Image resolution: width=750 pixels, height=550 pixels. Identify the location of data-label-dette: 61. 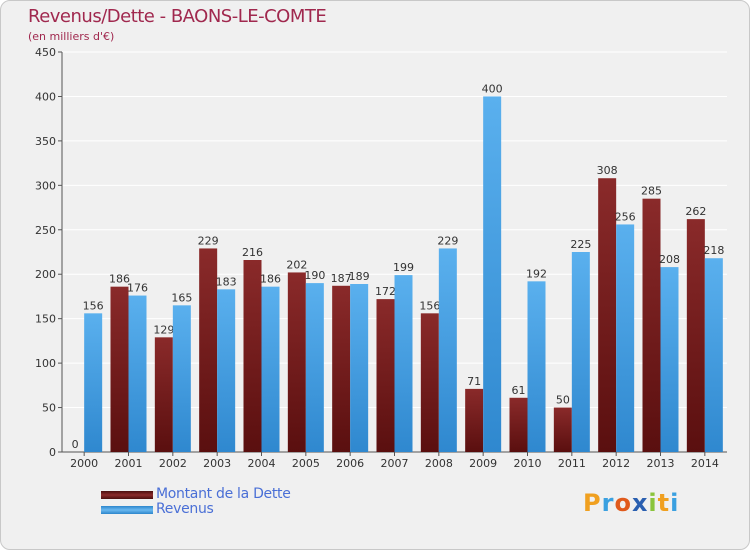
(519, 390).